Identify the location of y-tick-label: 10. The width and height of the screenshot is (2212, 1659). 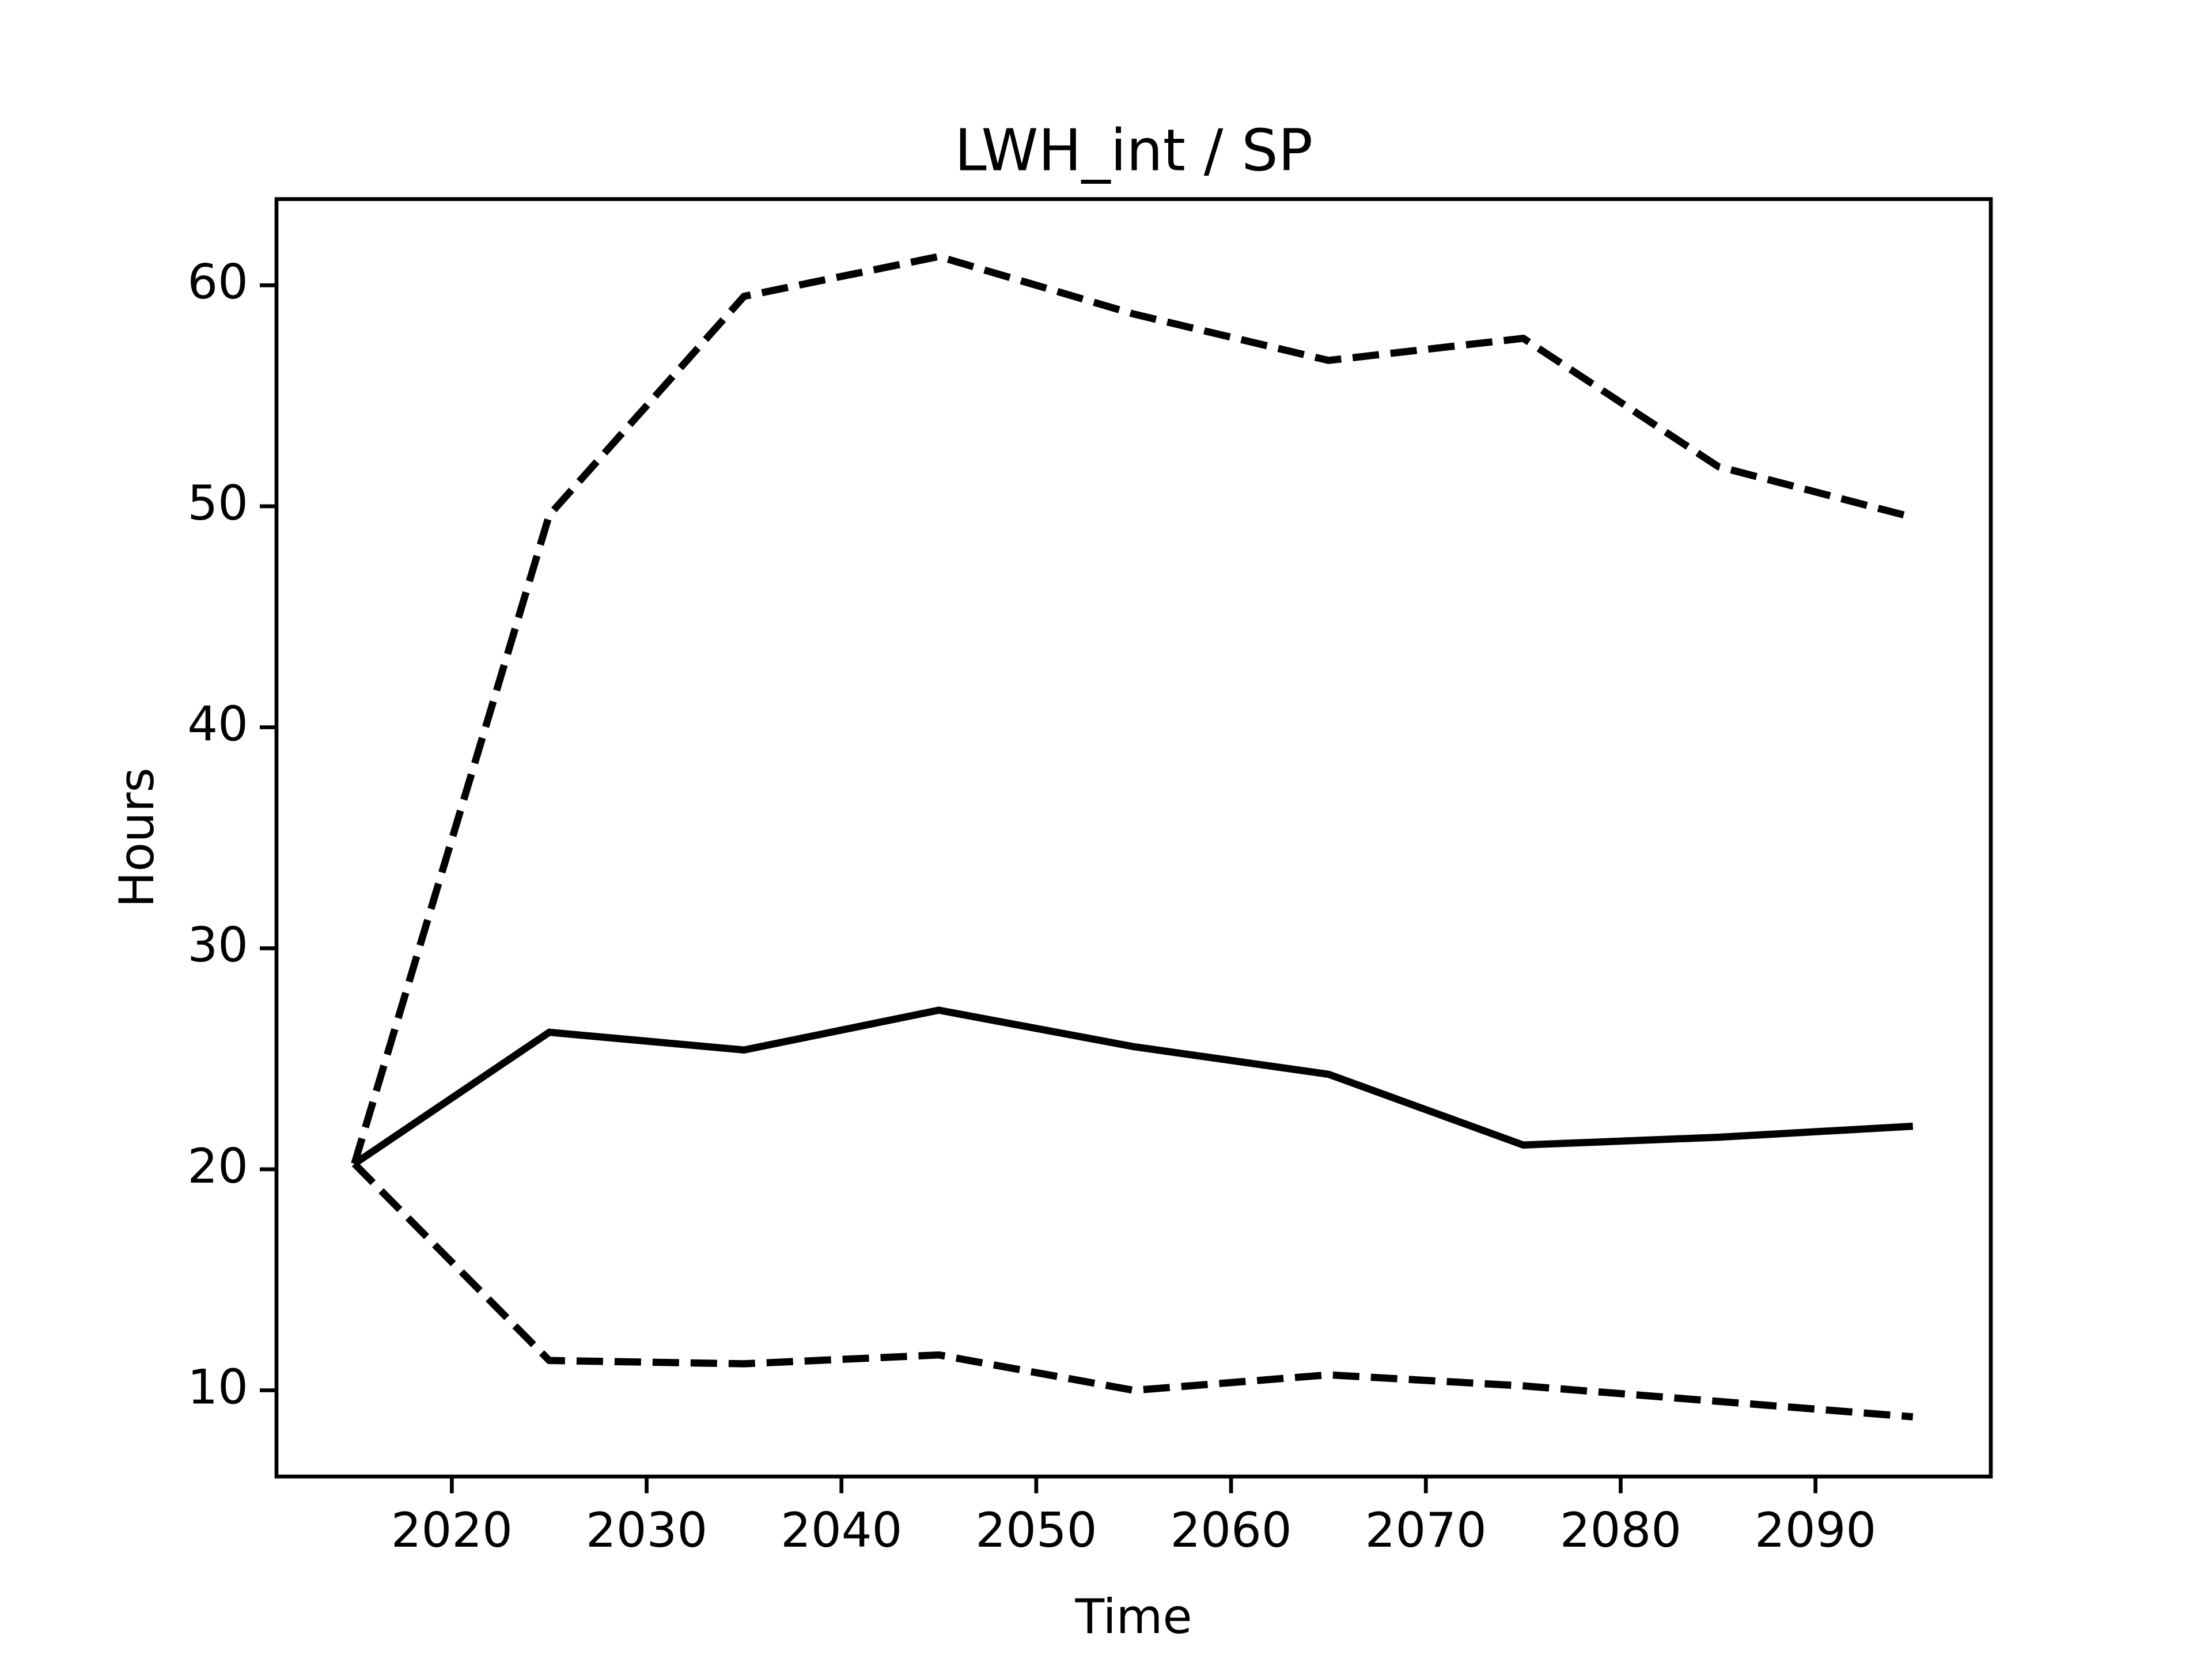
(217, 1387).